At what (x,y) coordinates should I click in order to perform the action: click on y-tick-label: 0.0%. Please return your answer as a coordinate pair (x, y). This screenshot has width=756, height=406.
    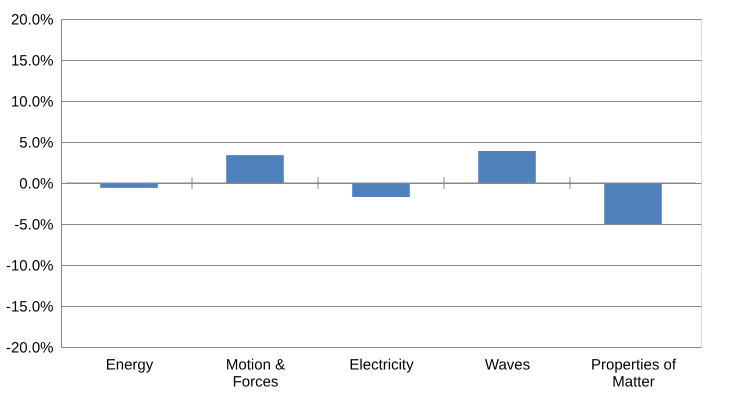
    Looking at the image, I should click on (36, 184).